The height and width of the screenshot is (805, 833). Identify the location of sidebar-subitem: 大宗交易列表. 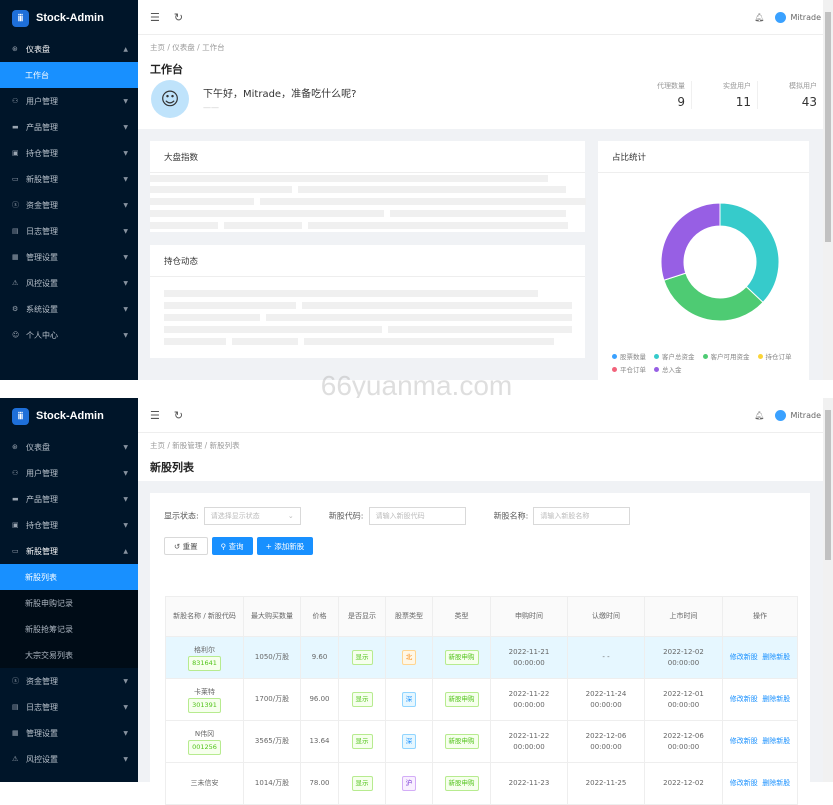
(69, 655).